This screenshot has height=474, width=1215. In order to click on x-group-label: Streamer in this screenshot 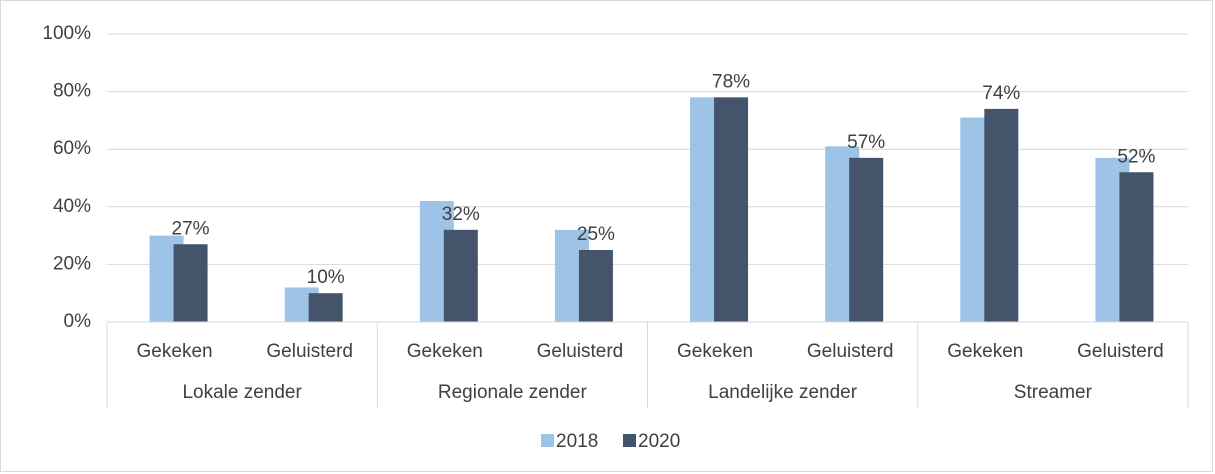, I will do `click(1053, 392)`.